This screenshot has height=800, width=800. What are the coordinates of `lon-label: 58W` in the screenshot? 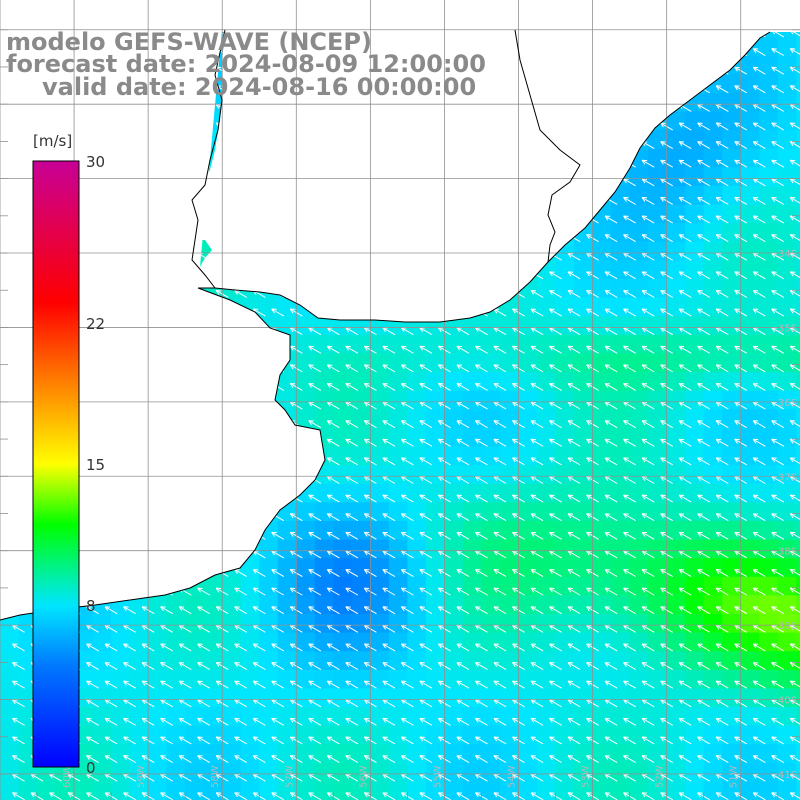 It's located at (215, 776).